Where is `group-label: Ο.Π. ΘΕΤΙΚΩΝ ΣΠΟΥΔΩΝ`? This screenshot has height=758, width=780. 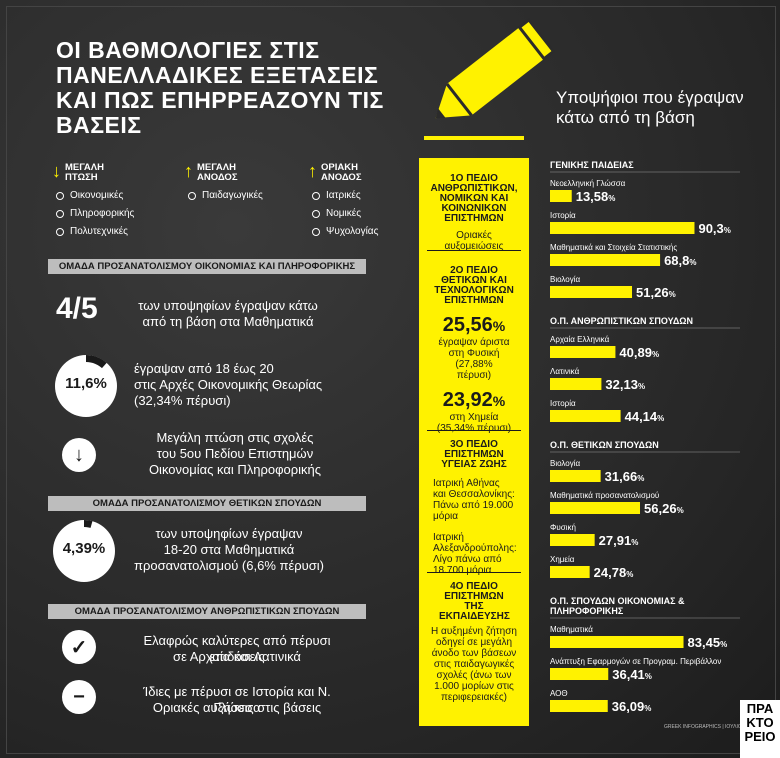 group-label: Ο.Π. ΘΕΤΙΚΩΝ ΣΠΟΥΔΩΝ is located at coordinates (604, 445).